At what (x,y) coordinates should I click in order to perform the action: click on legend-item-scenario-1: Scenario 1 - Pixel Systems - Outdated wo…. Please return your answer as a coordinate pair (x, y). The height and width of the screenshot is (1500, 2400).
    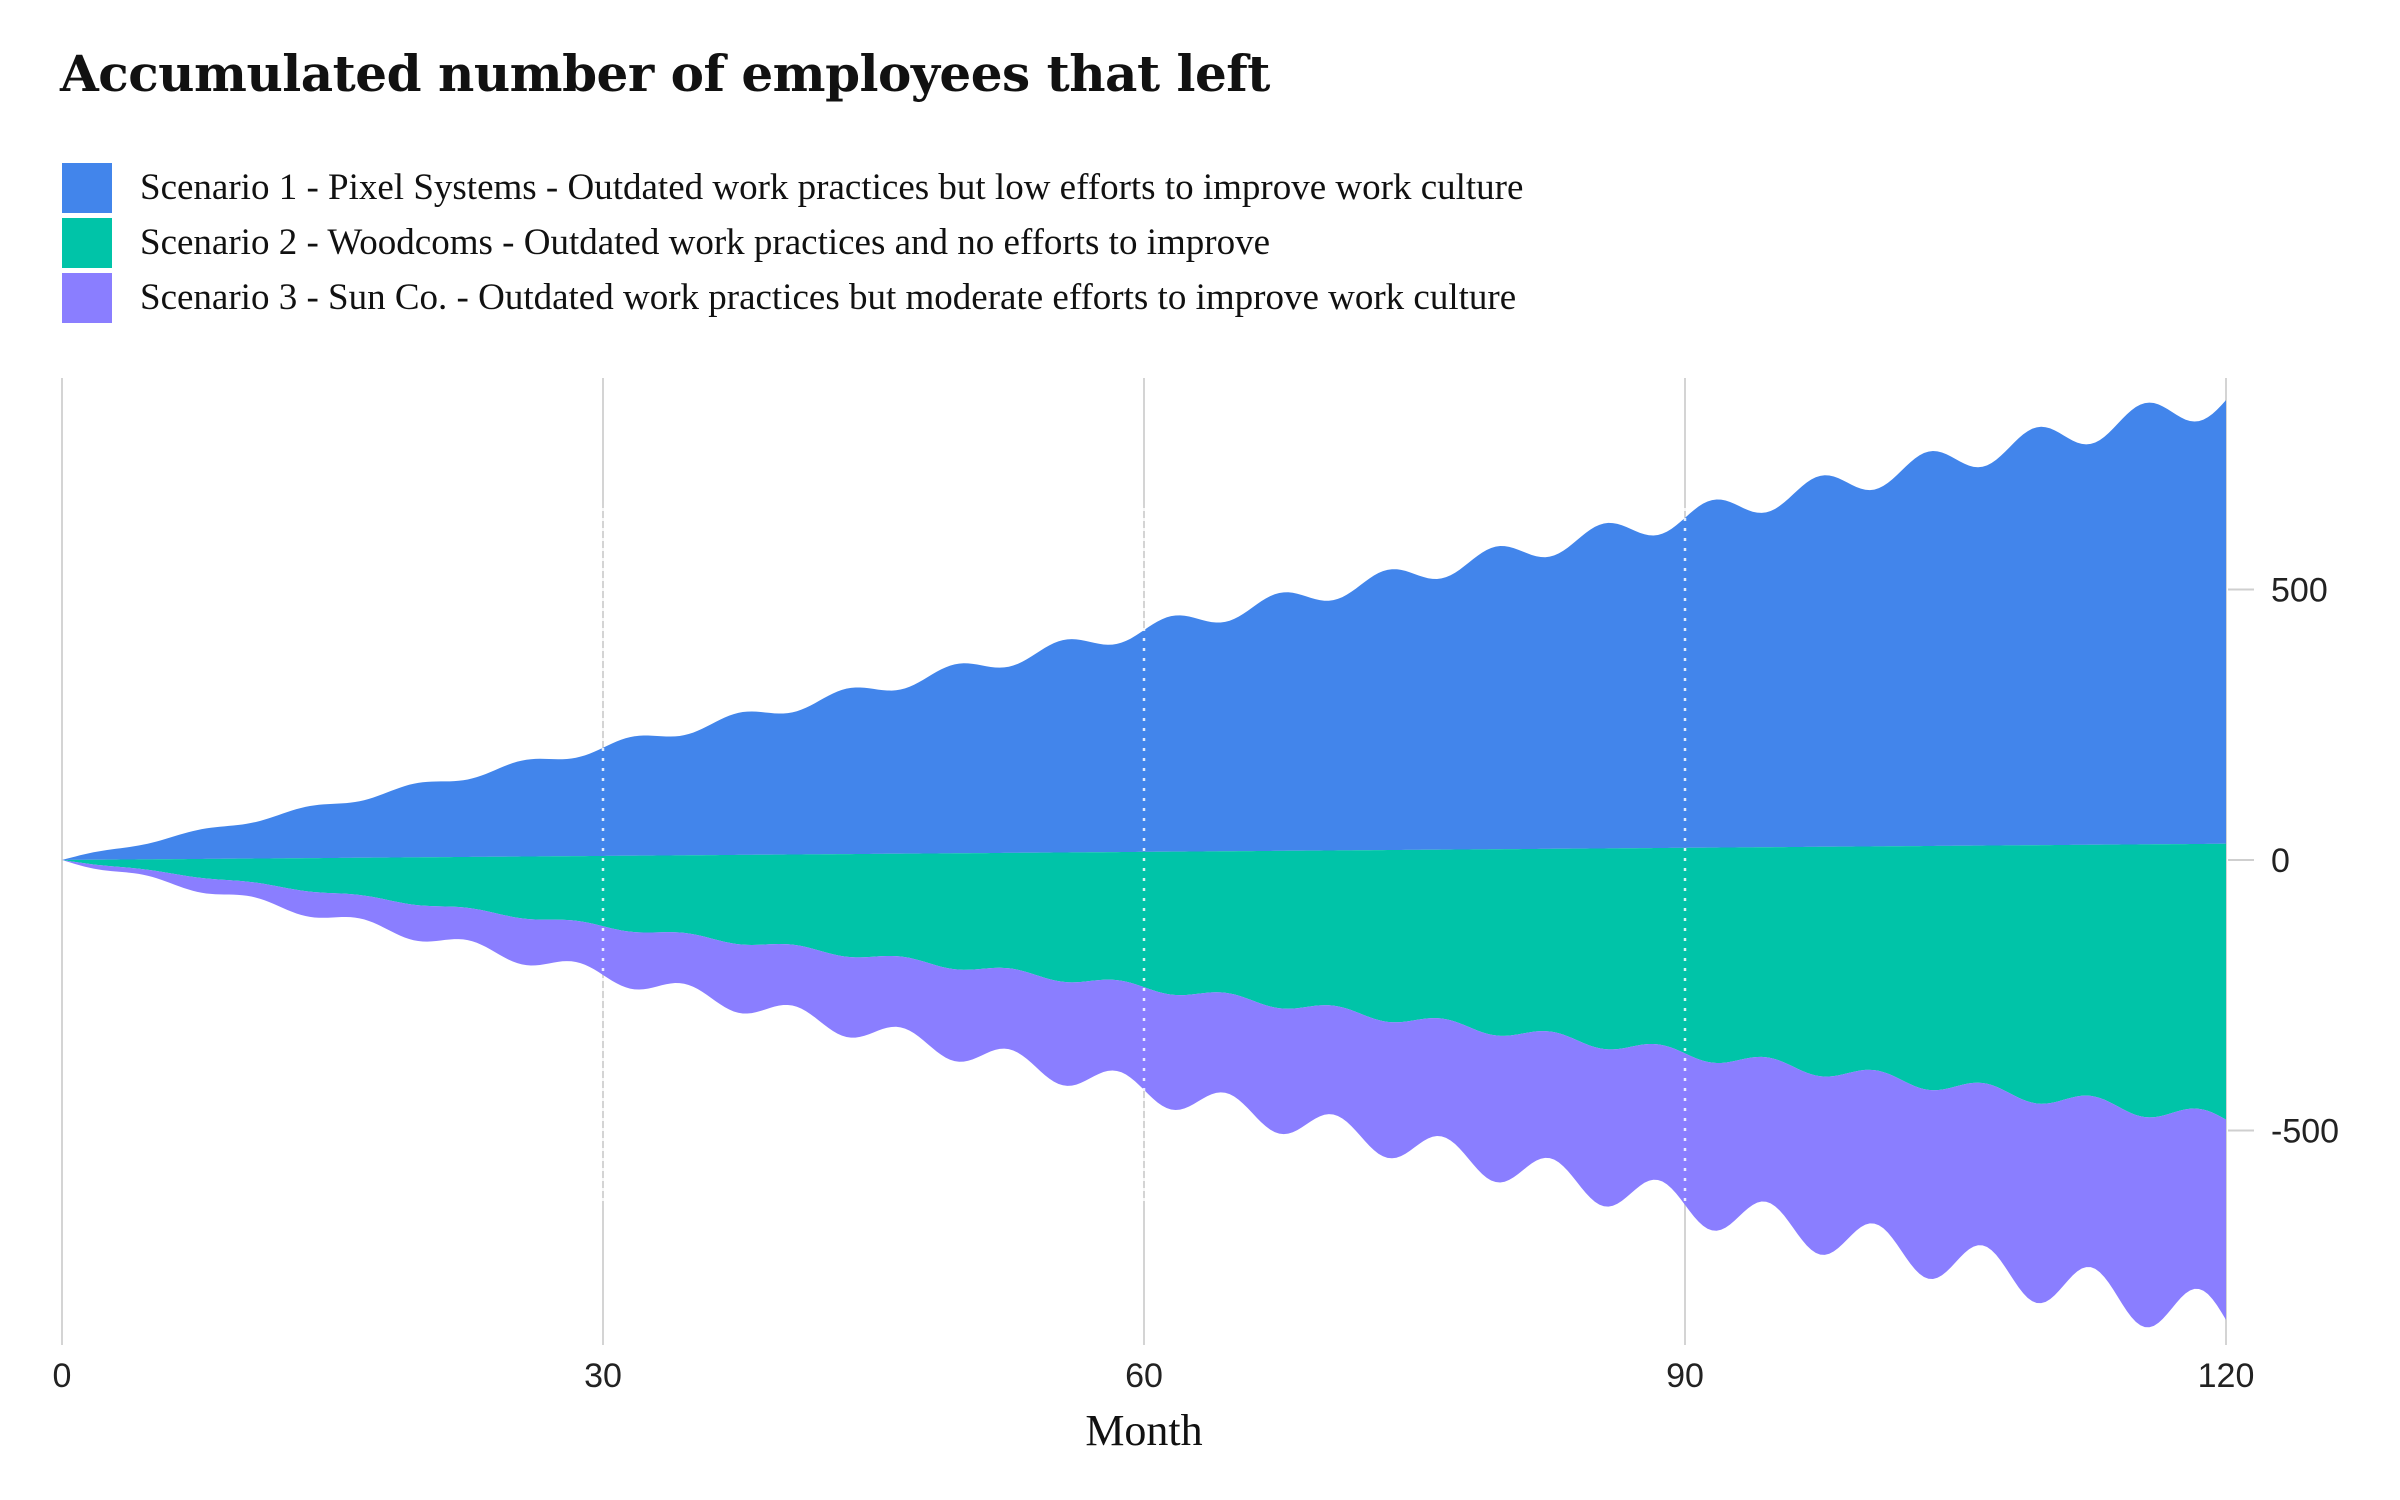
    Looking at the image, I should click on (792, 187).